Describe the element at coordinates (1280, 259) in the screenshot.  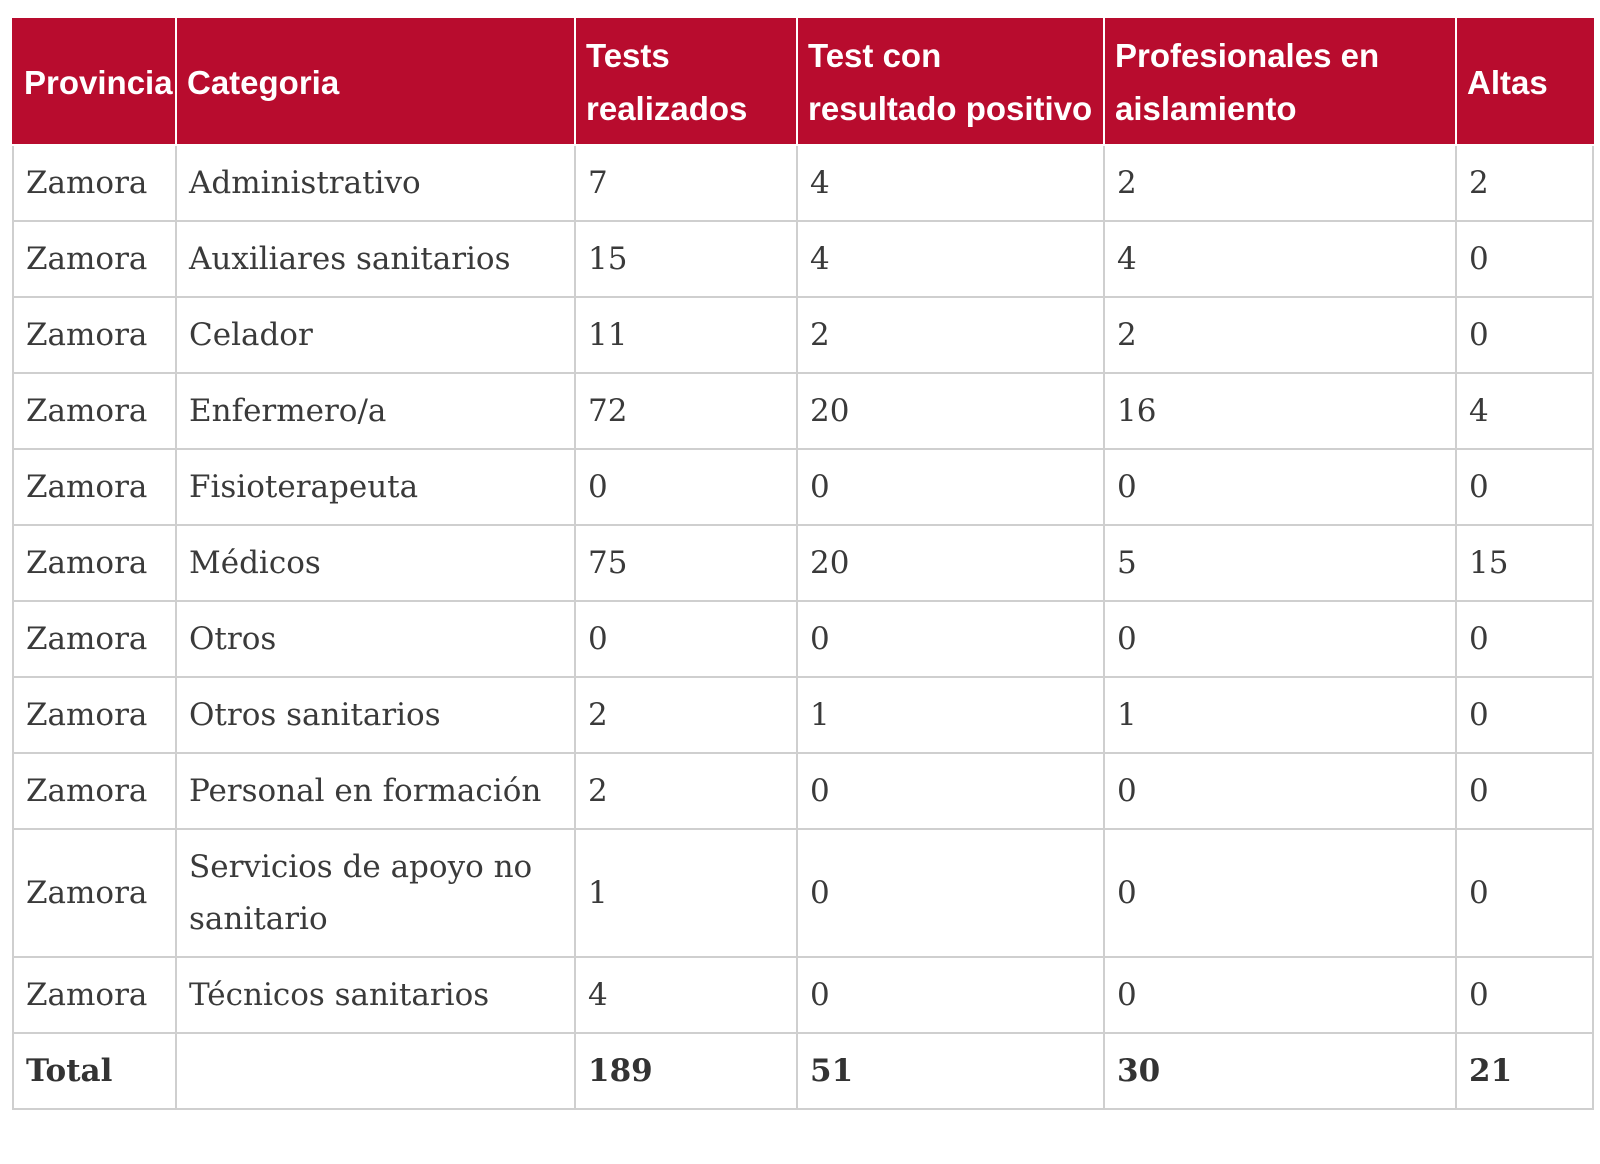
I see `cell-aislamiento: 4` at that location.